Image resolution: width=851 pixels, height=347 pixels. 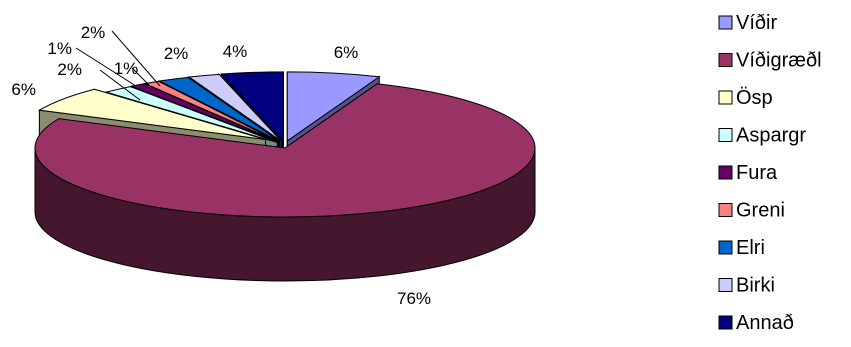 What do you see at coordinates (126, 68) in the screenshot?
I see `data-label-greni: 1%` at bounding box center [126, 68].